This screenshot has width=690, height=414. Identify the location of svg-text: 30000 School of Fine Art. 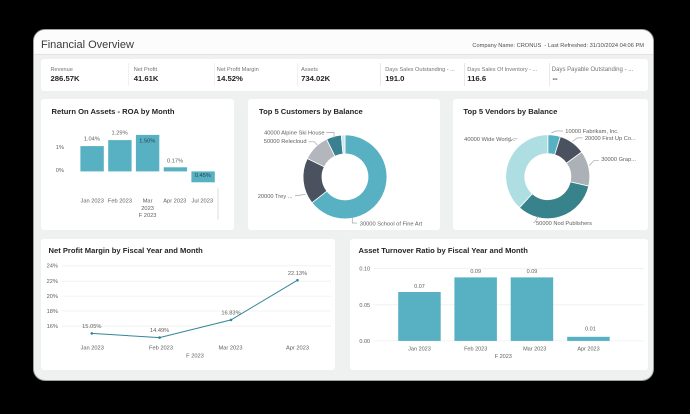
(390, 224).